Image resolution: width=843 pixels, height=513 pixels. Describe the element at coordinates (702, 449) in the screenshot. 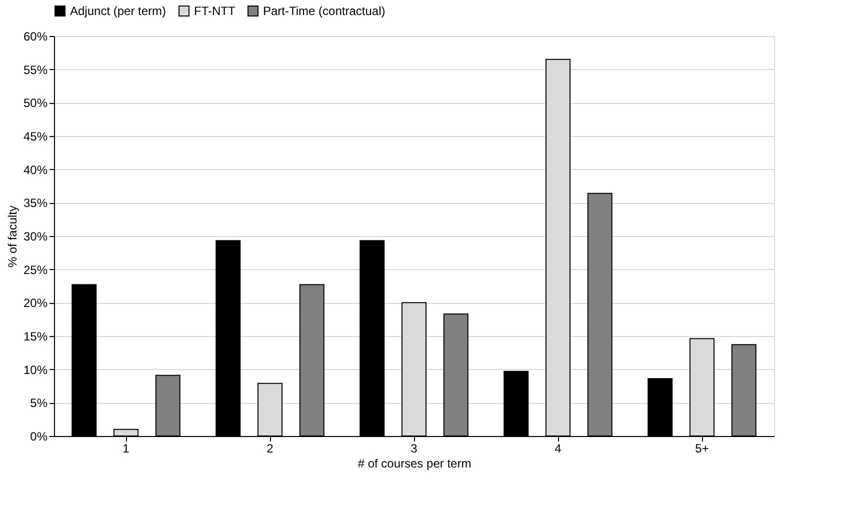

I see `x-tick-label: 5+` at that location.